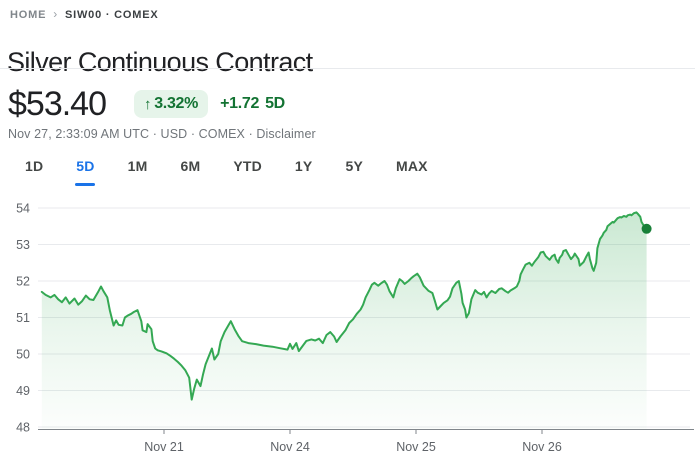  What do you see at coordinates (542, 447) in the screenshot?
I see `x-axis-label: Nov 26` at bounding box center [542, 447].